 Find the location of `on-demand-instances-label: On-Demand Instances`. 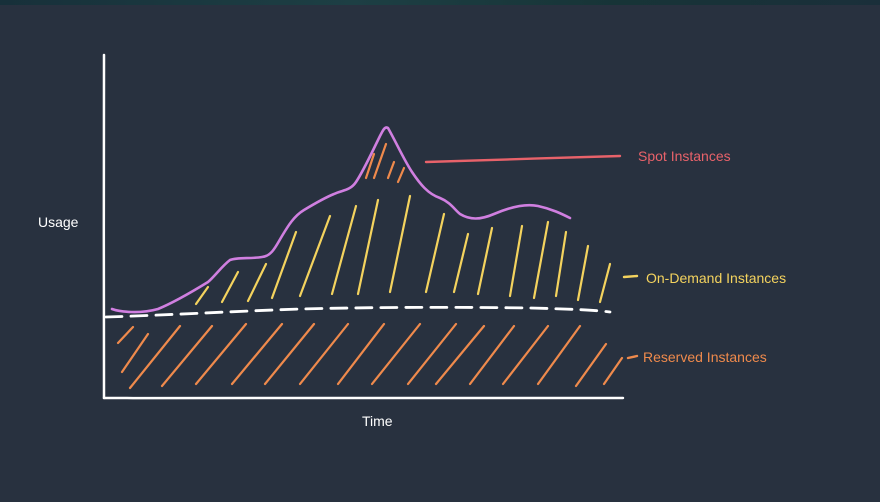

on-demand-instances-label: On-Demand Instances is located at coordinates (716, 278).